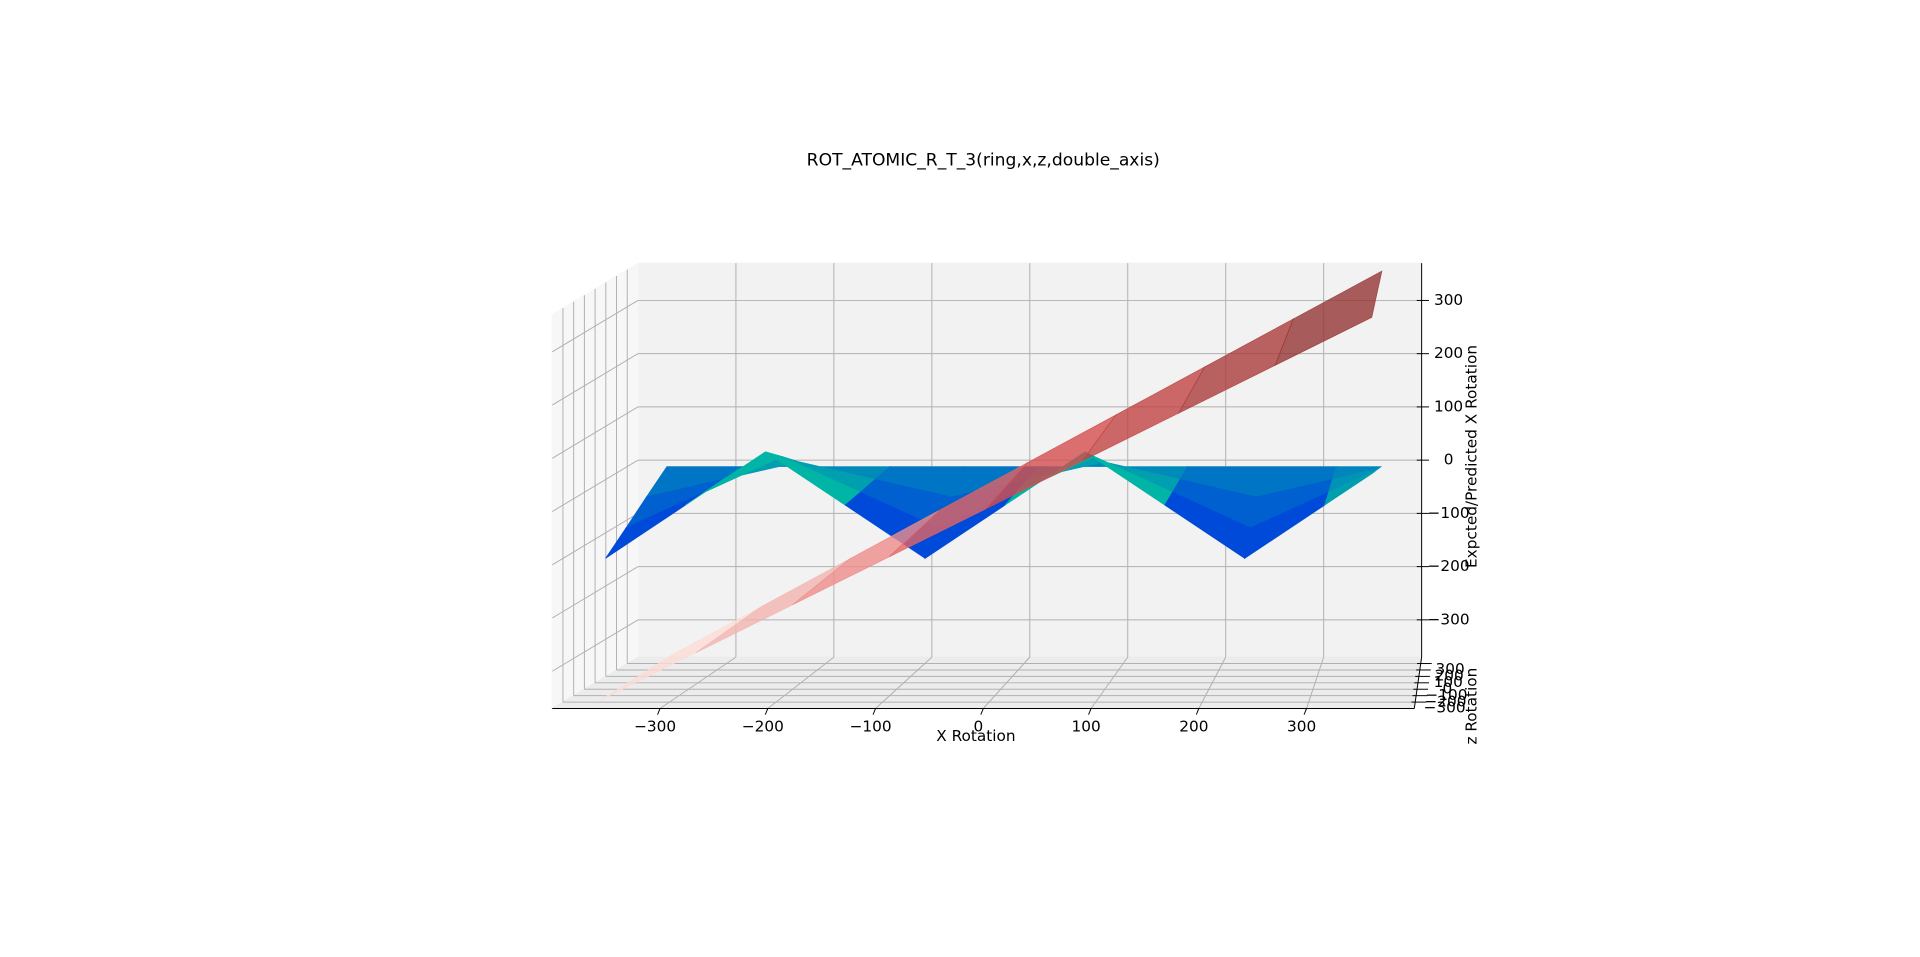 Image resolution: width=1920 pixels, height=957 pixels. Describe the element at coordinates (1449, 676) in the screenshot. I see `y-tick-label: 200` at that location.